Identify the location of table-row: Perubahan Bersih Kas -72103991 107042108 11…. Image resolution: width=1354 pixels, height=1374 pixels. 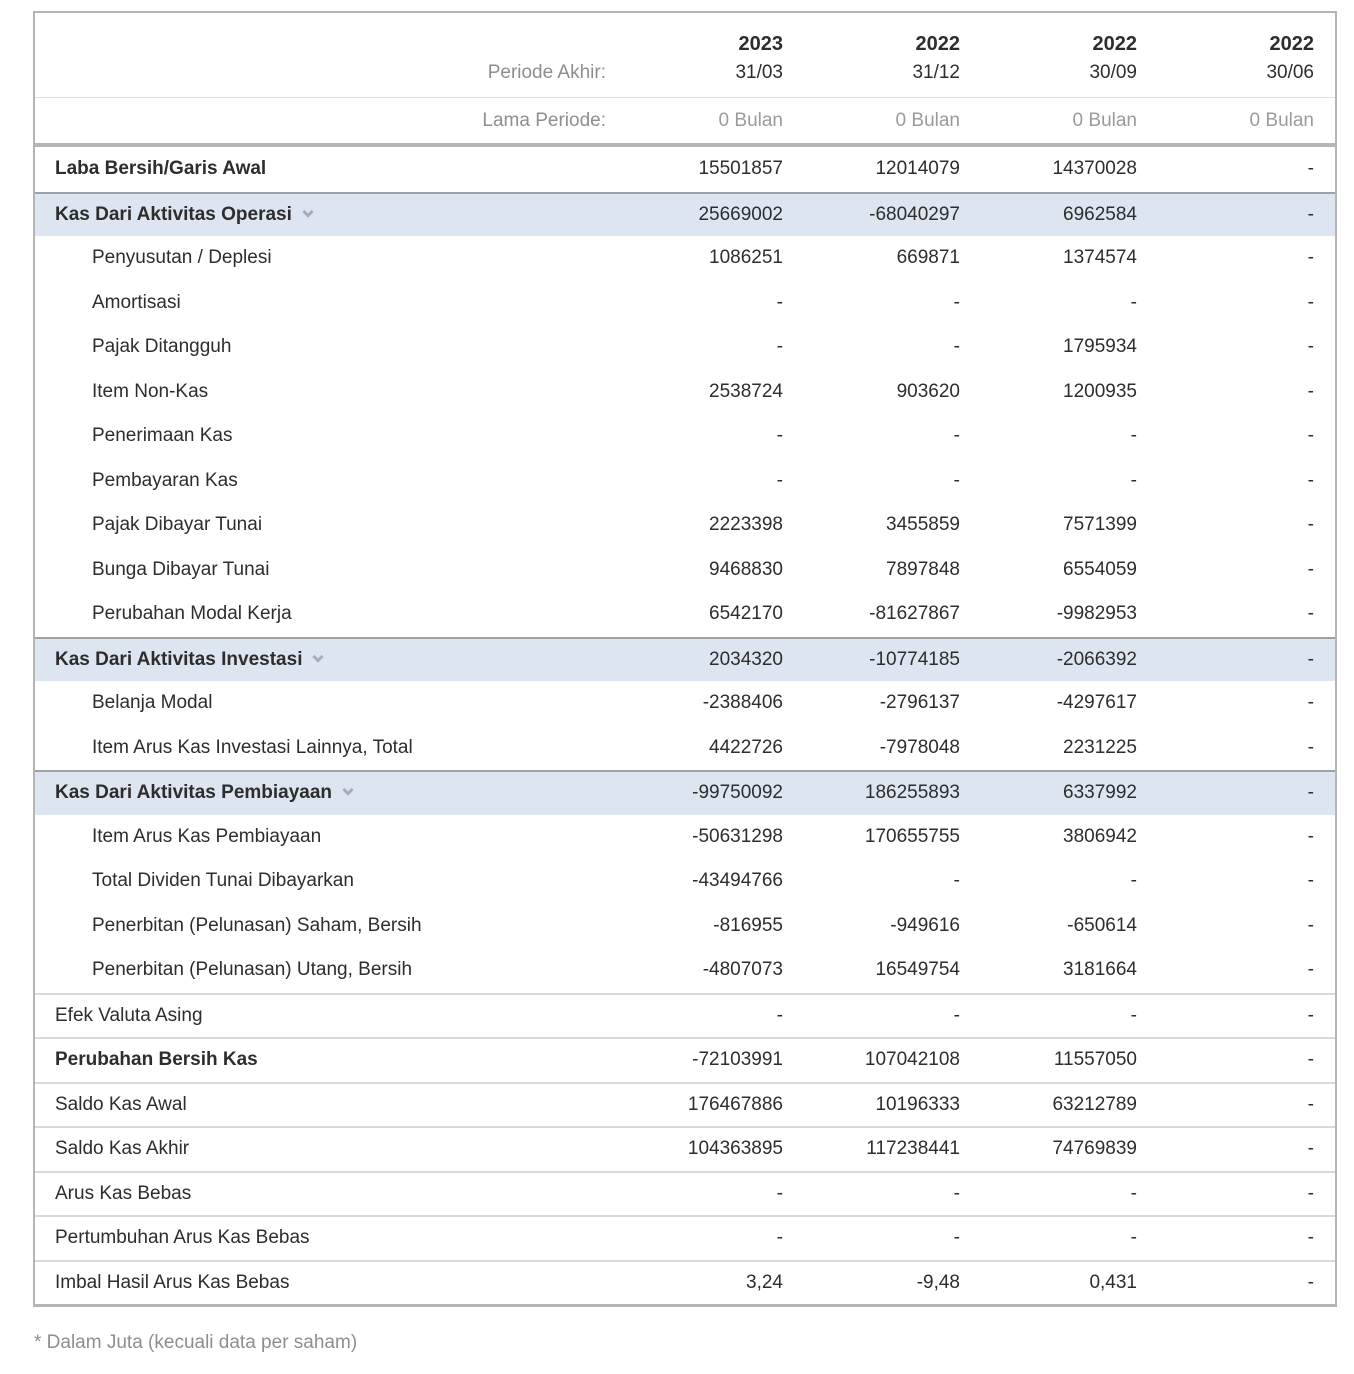
(685, 1059).